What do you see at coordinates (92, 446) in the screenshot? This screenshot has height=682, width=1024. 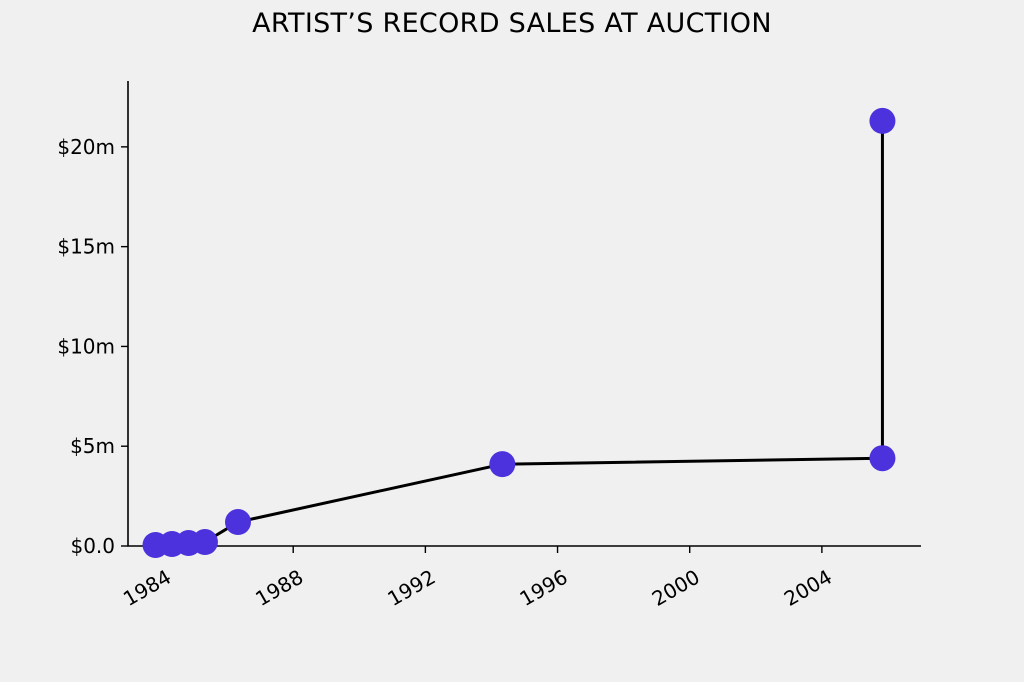 I see `y-tick-label: $5m` at bounding box center [92, 446].